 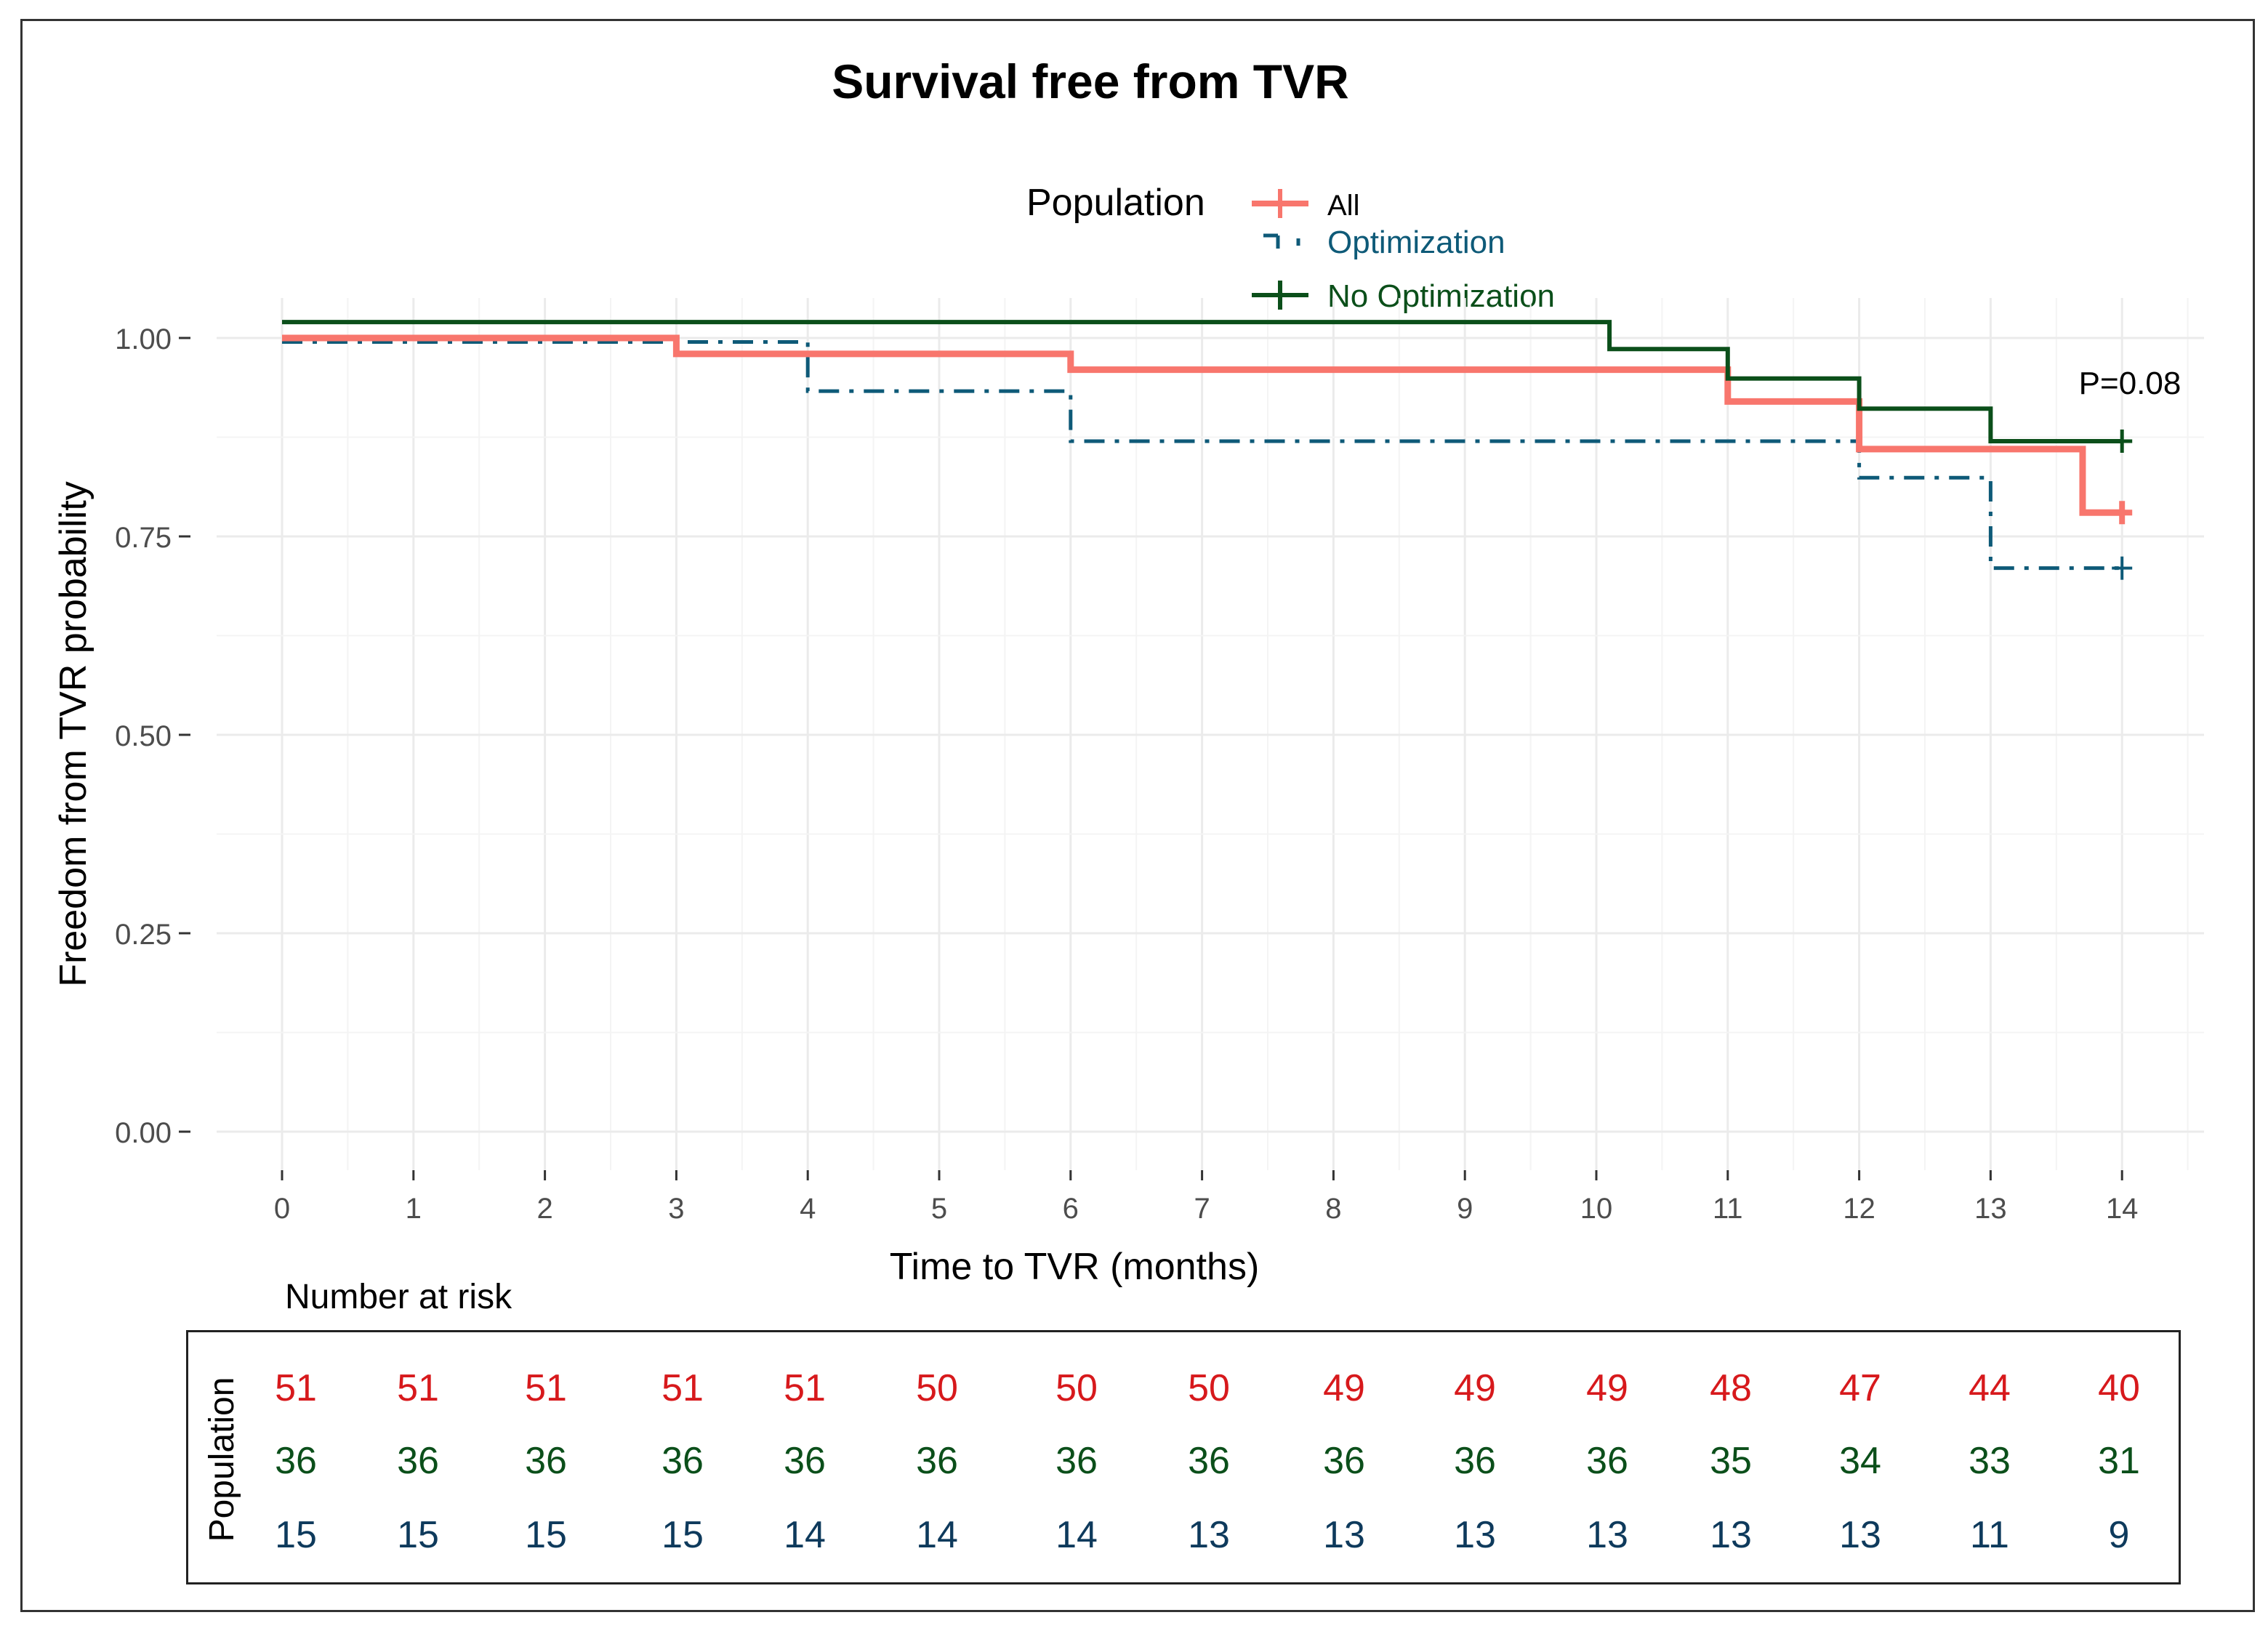 I want to click on x-tick-label: 7, so click(x=1202, y=1209).